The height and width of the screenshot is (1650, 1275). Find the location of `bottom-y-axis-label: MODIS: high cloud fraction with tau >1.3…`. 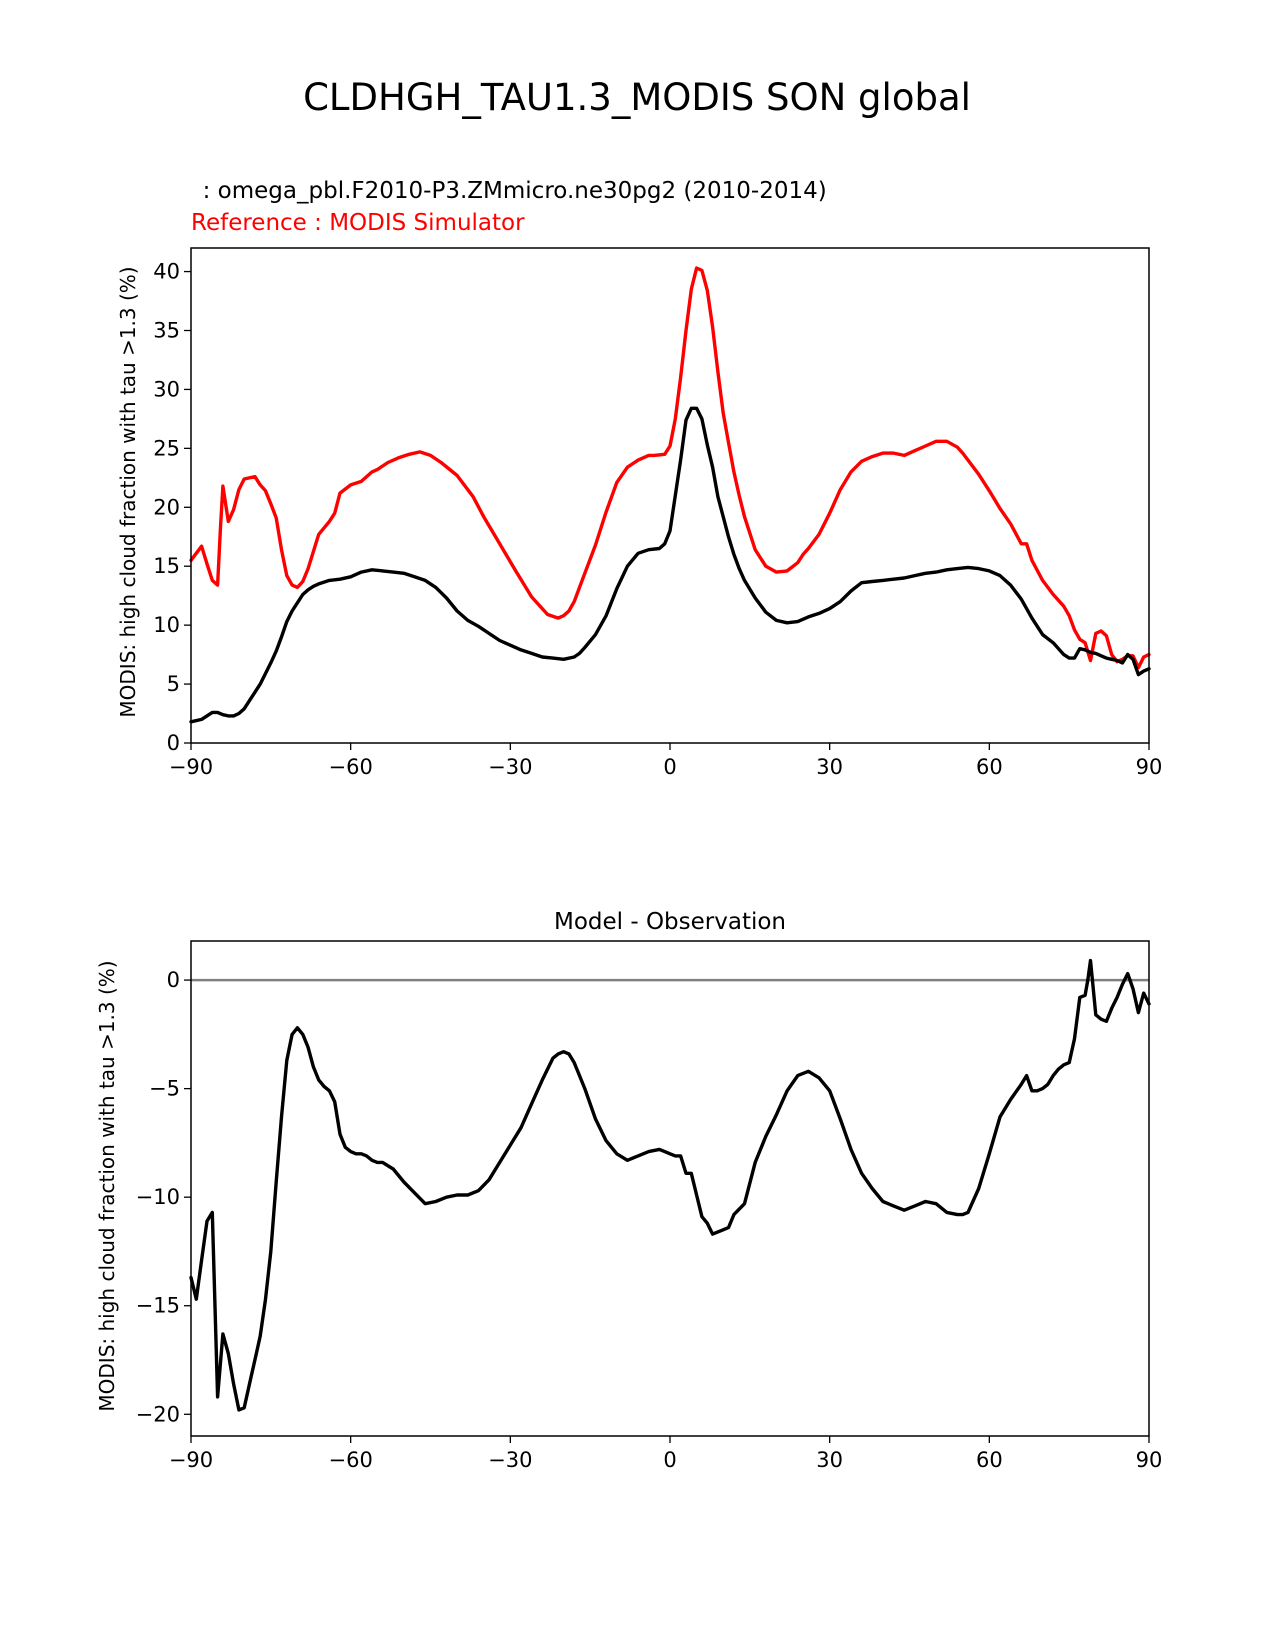

bottom-y-axis-label: MODIS: high cloud fraction with tau >1.3… is located at coordinates (107, 1185).